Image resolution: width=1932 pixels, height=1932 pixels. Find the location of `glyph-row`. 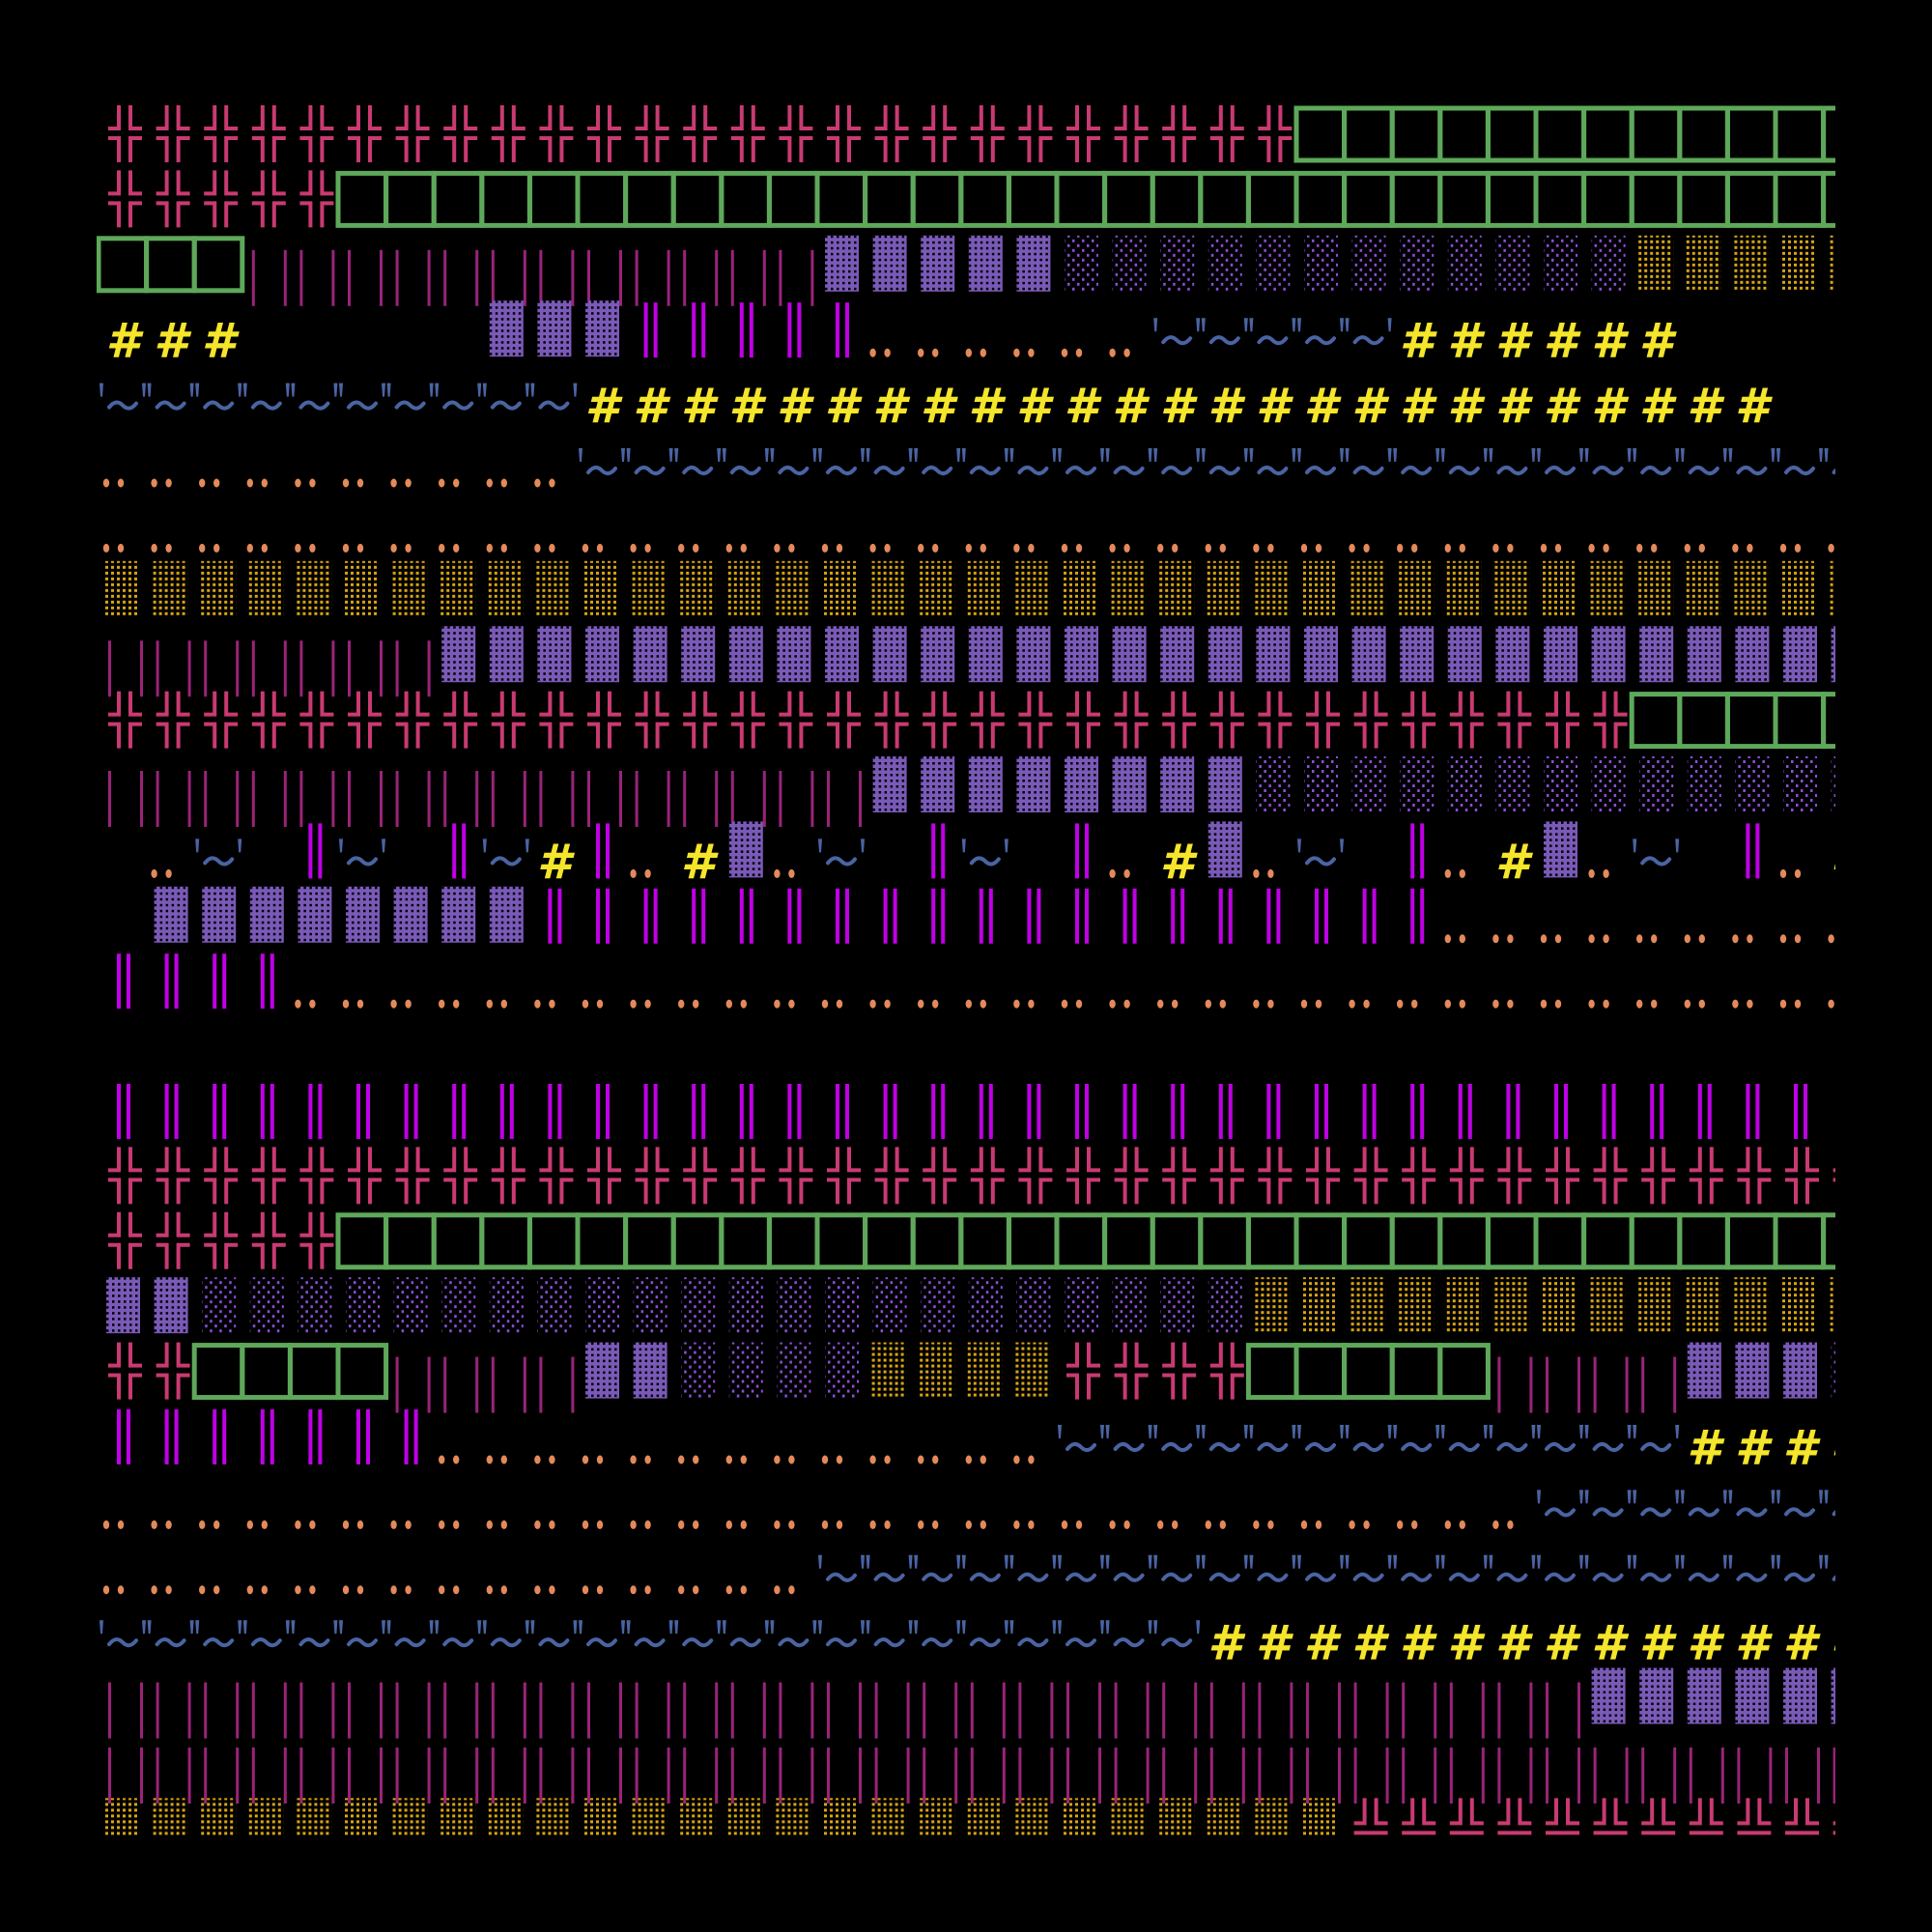

glyph-row is located at coordinates (971, 199).